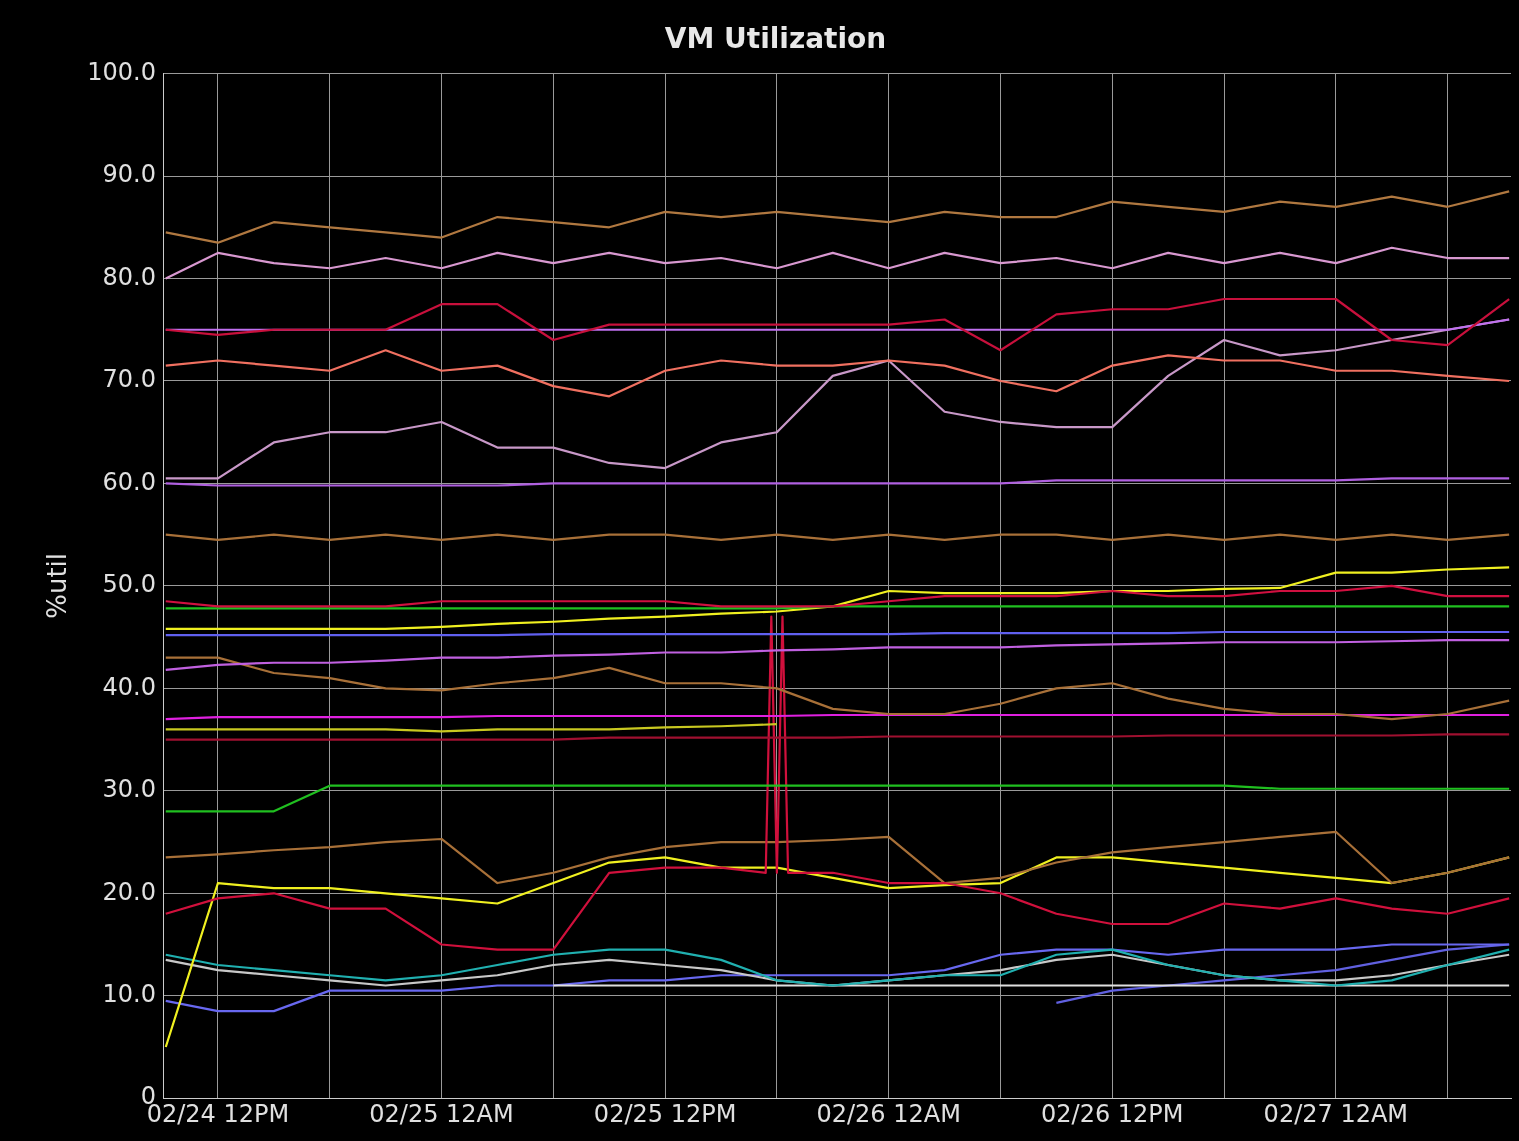  Describe the element at coordinates (665, 1113) in the screenshot. I see `x-tick-label: 02/25 12PM` at that location.